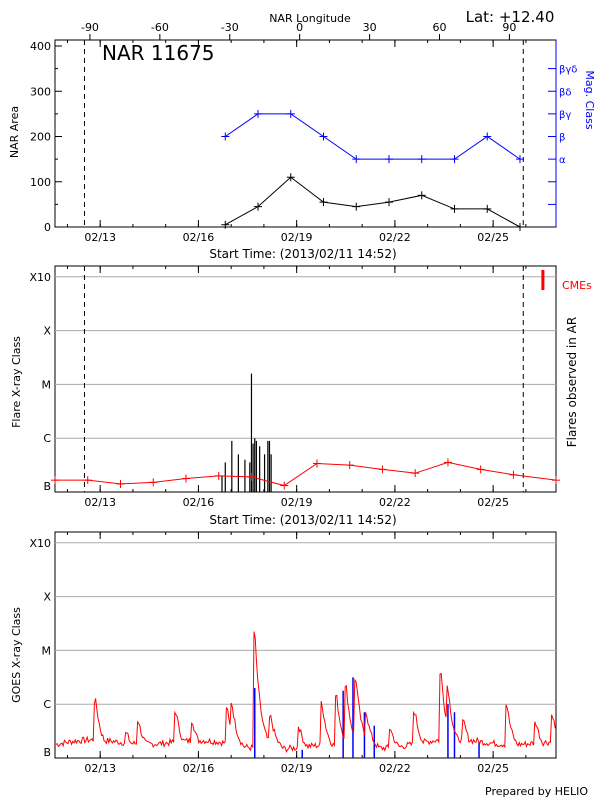  Describe the element at coordinates (310, 18) in the screenshot. I see `nar-longitude-axis-title: NAR Longitude` at that location.